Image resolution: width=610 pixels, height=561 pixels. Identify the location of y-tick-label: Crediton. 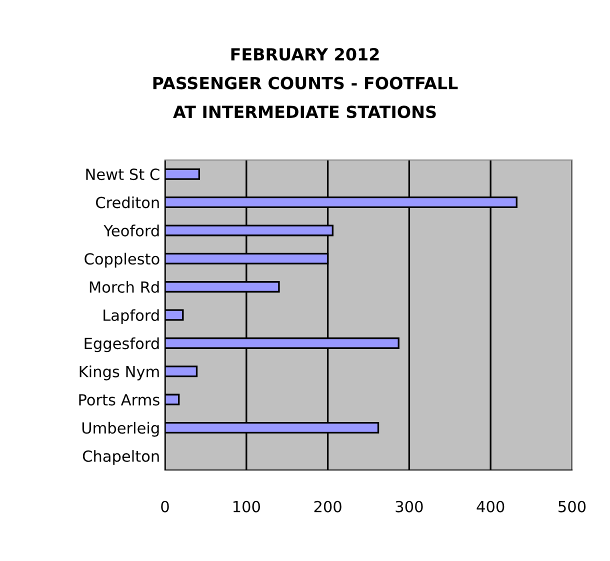
(127, 202).